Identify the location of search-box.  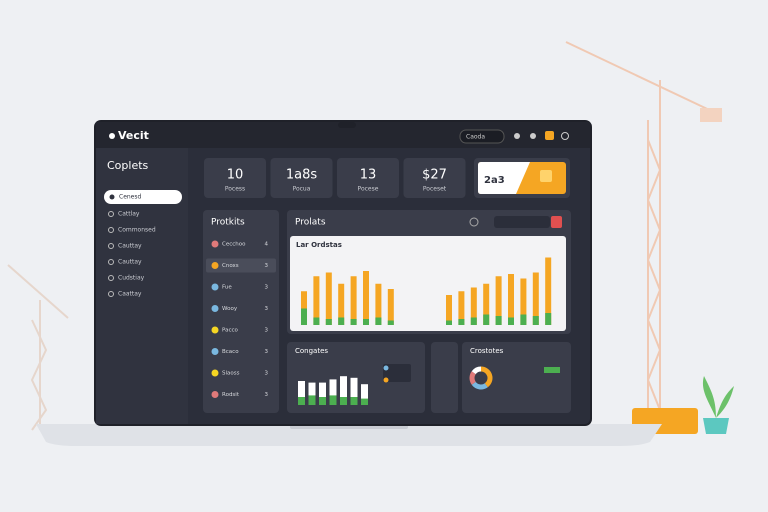
(482, 136).